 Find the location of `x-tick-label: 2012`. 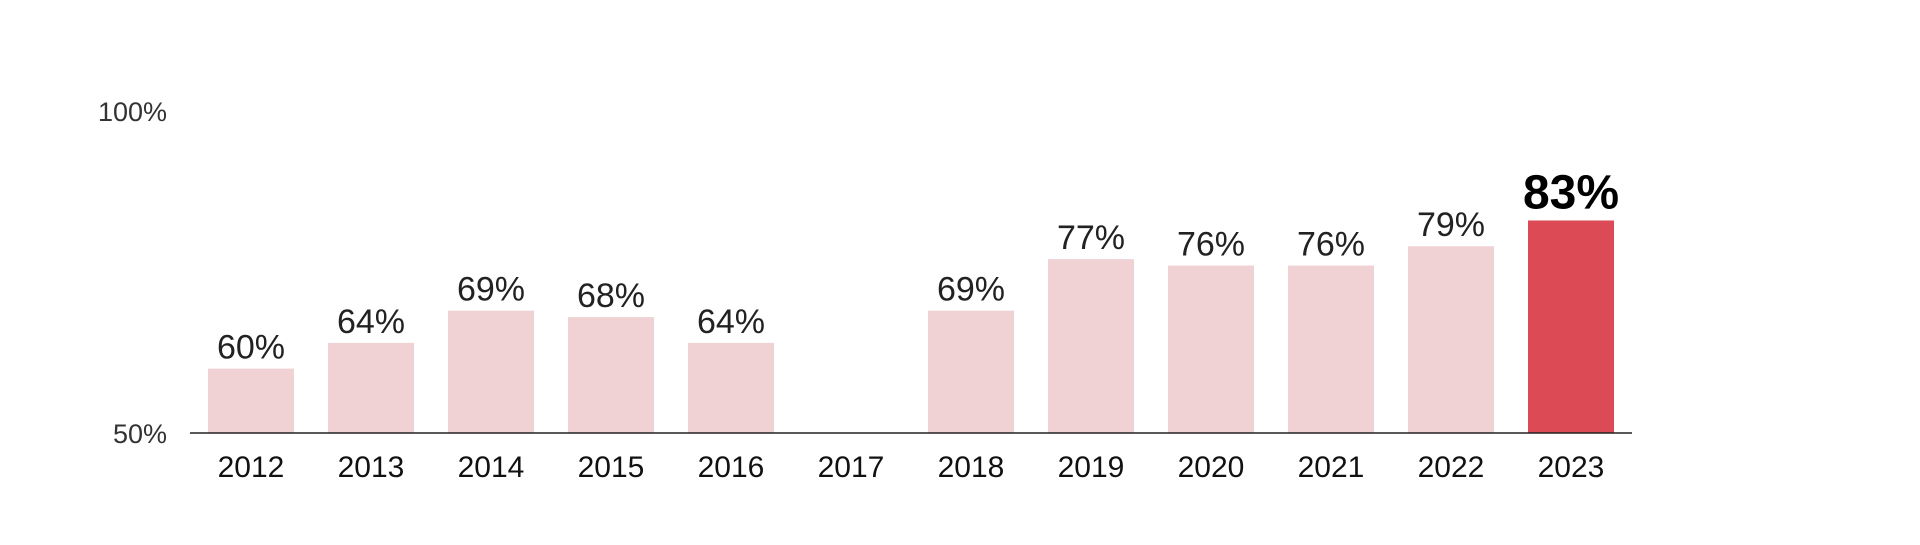

x-tick-label: 2012 is located at coordinates (251, 467).